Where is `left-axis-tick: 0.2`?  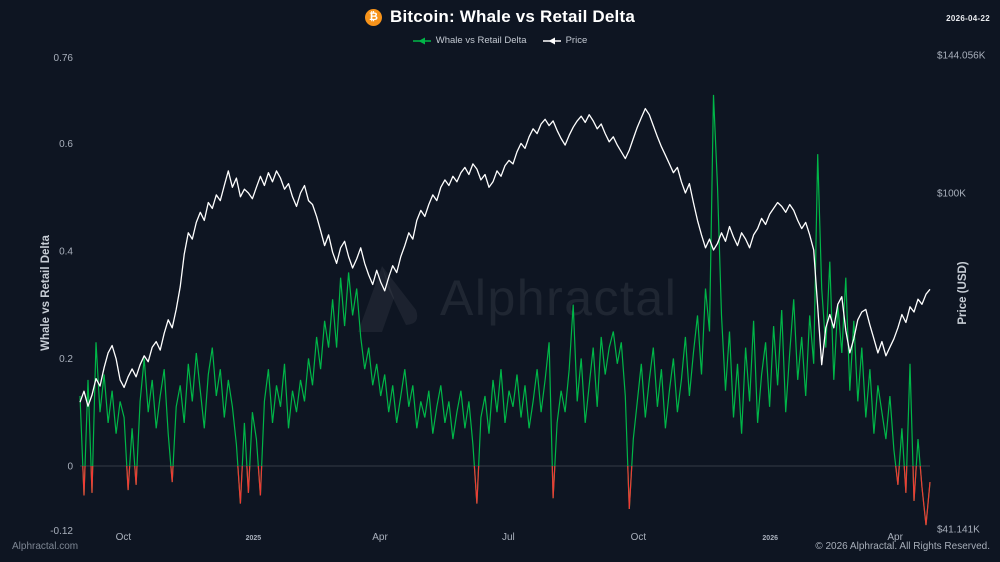
left-axis-tick: 0.2 is located at coordinates (66, 359).